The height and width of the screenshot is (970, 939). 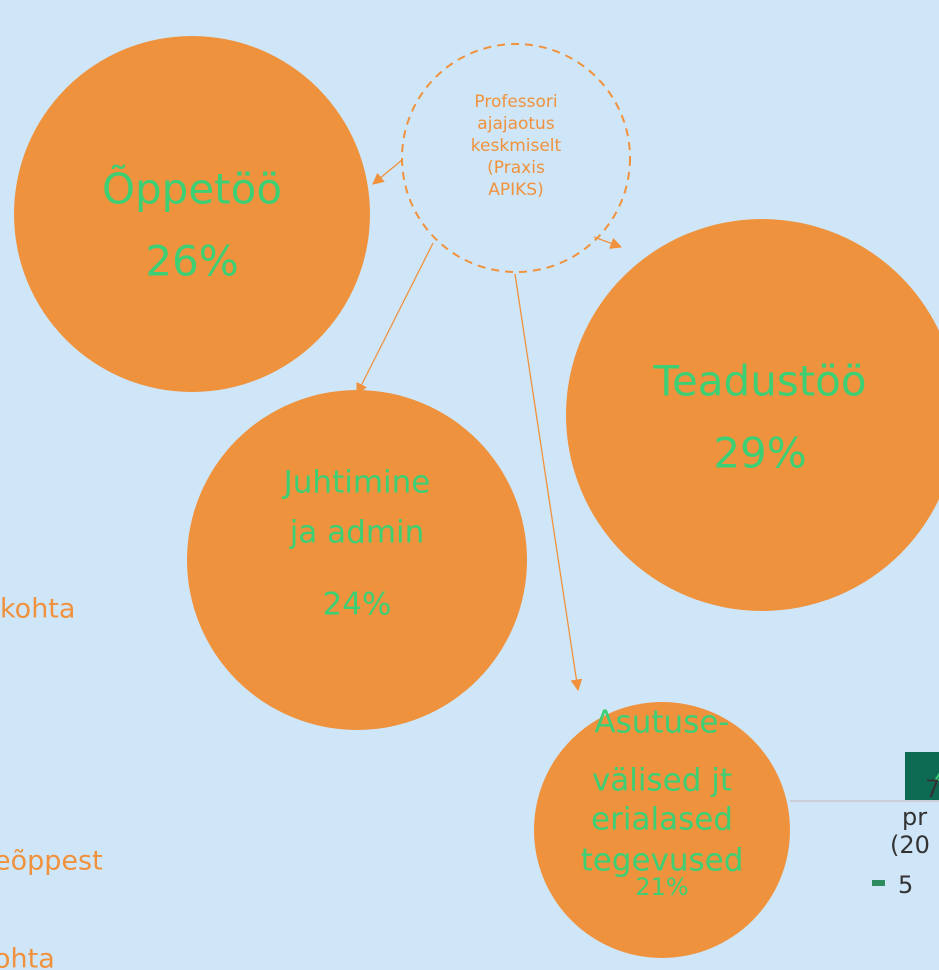 I want to click on side-text: eõppest, so click(x=51, y=861).